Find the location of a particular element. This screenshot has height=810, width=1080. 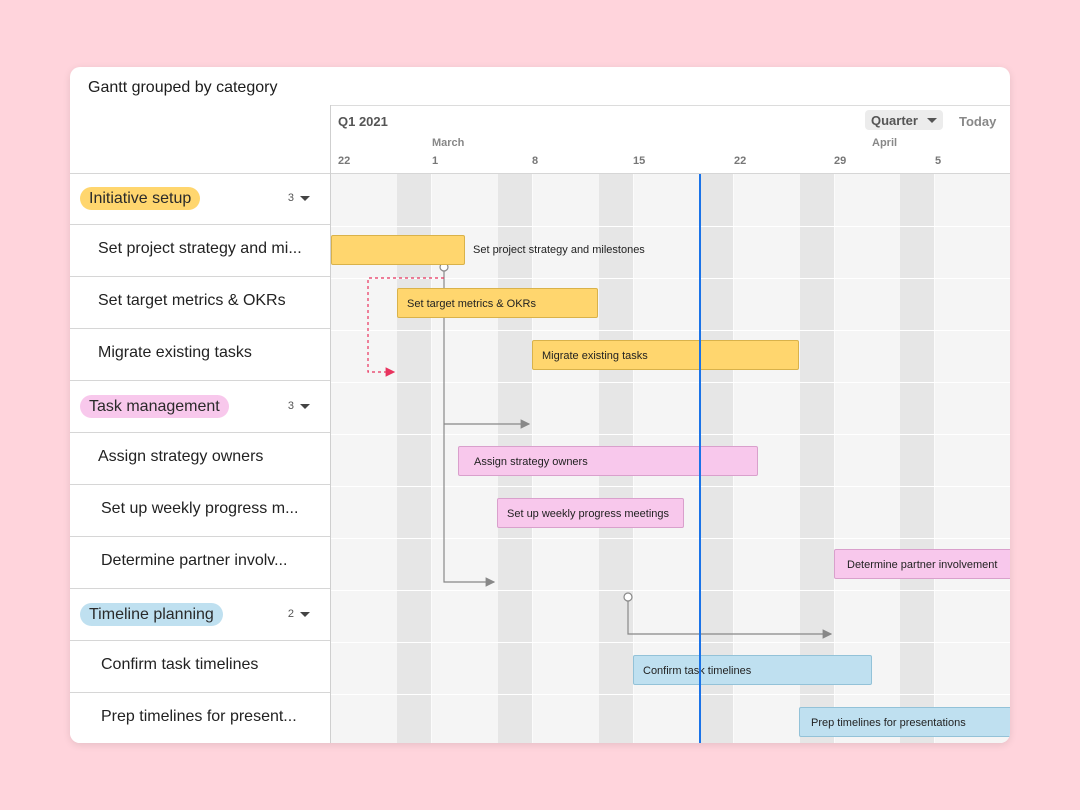

date-tick: 29 is located at coordinates (840, 161).